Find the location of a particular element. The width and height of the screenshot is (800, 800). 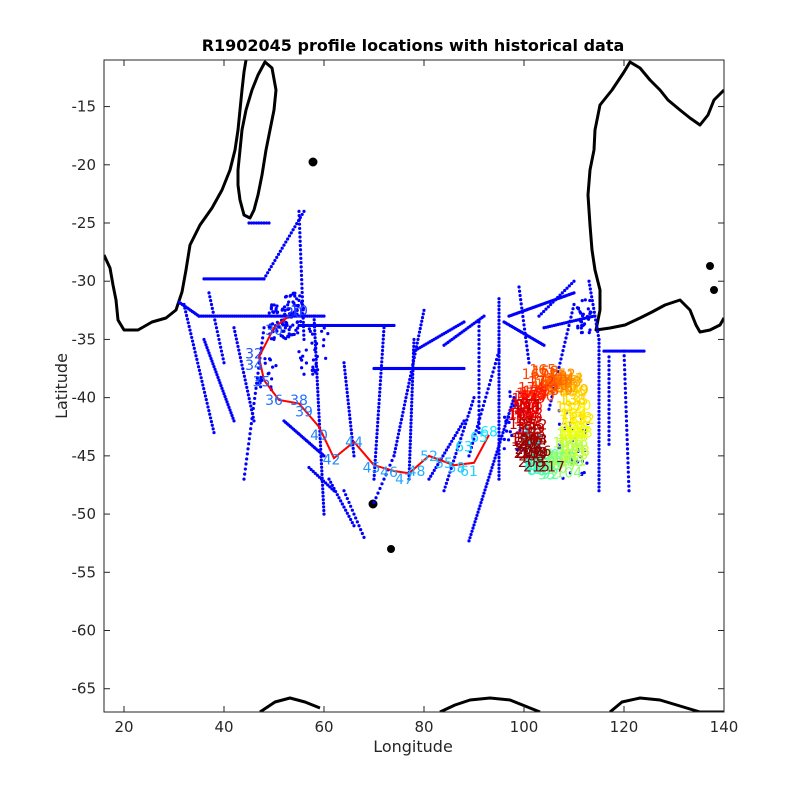

profile-label: 213 is located at coordinates (534, 441).